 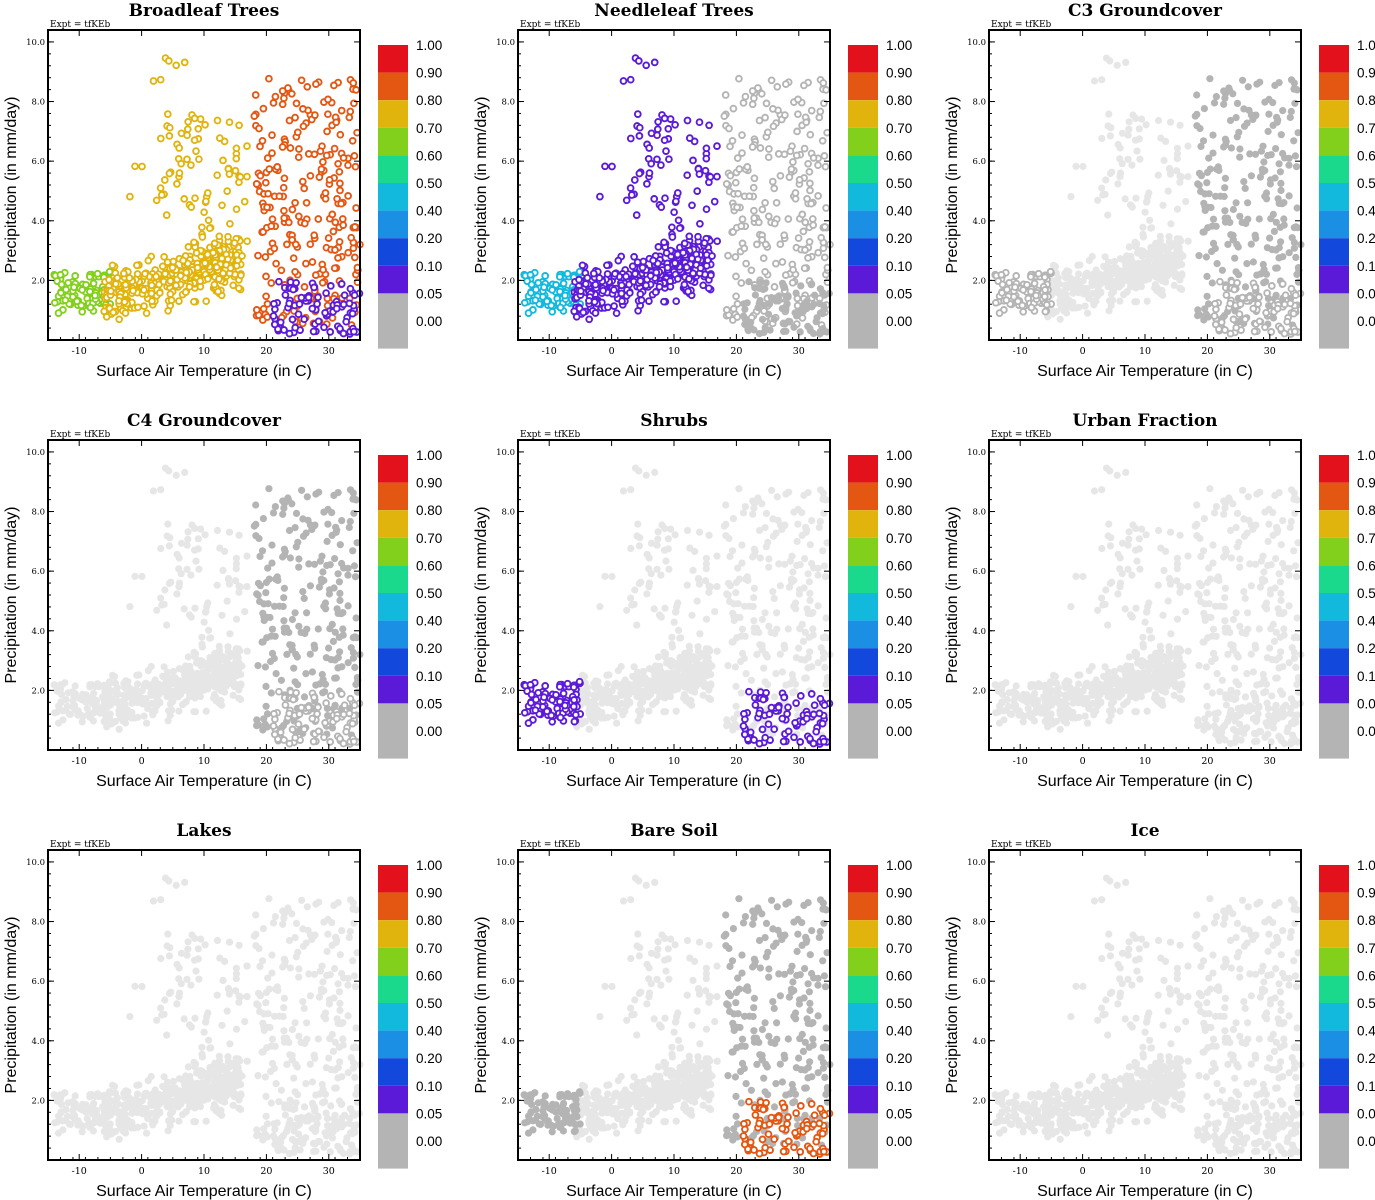 I want to click on y-tick-label: 2.0, so click(x=38, y=281).